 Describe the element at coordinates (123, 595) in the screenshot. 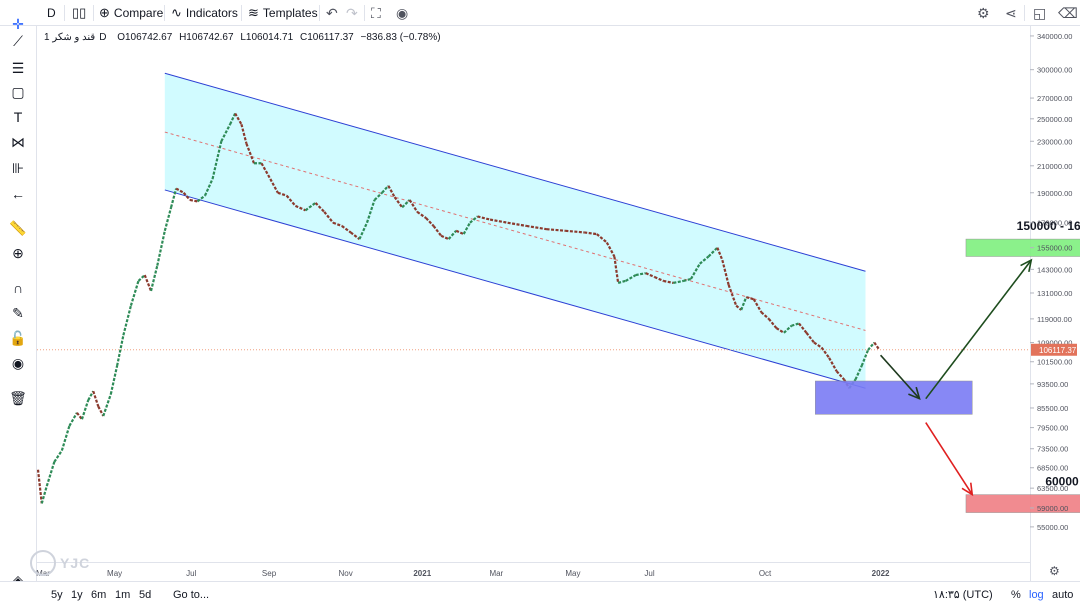

I see `range-button-1m: 1m` at that location.